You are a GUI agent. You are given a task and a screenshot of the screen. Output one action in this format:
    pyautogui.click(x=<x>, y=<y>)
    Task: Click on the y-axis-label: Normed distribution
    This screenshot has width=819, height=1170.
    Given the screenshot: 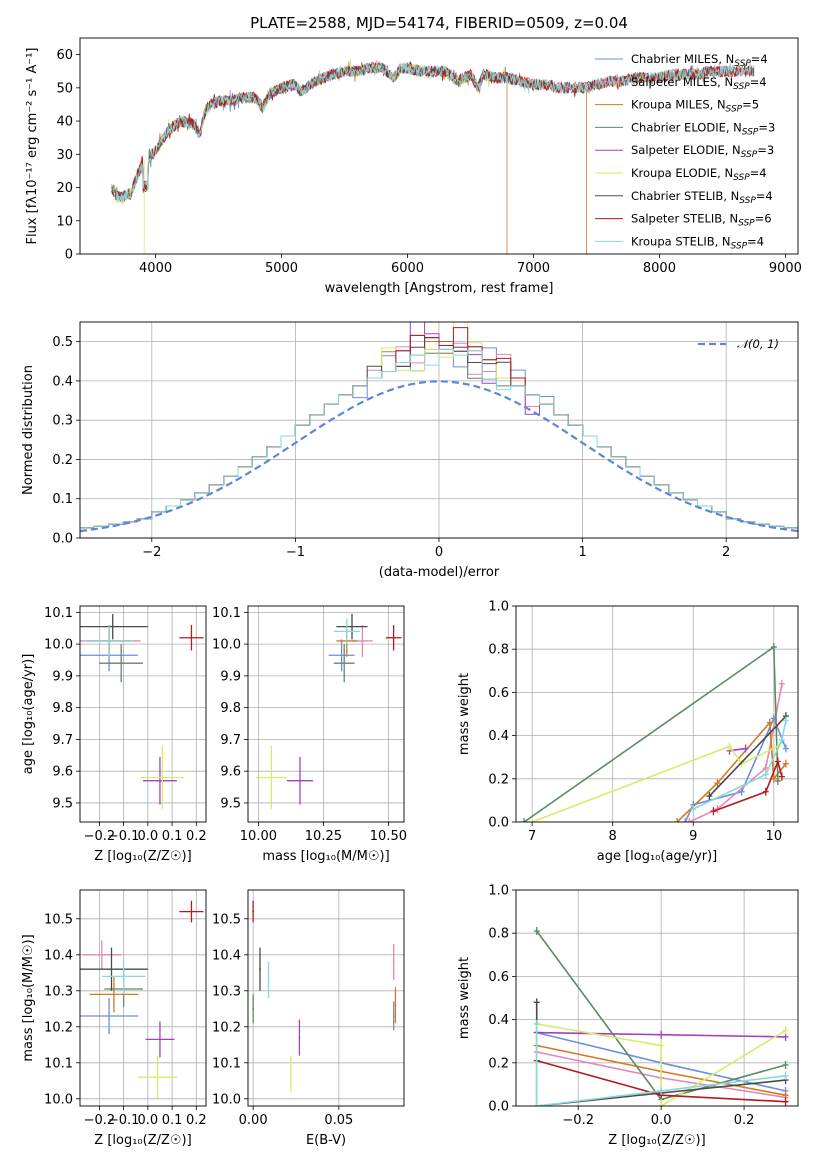 What is the action you would take?
    pyautogui.click(x=28, y=430)
    